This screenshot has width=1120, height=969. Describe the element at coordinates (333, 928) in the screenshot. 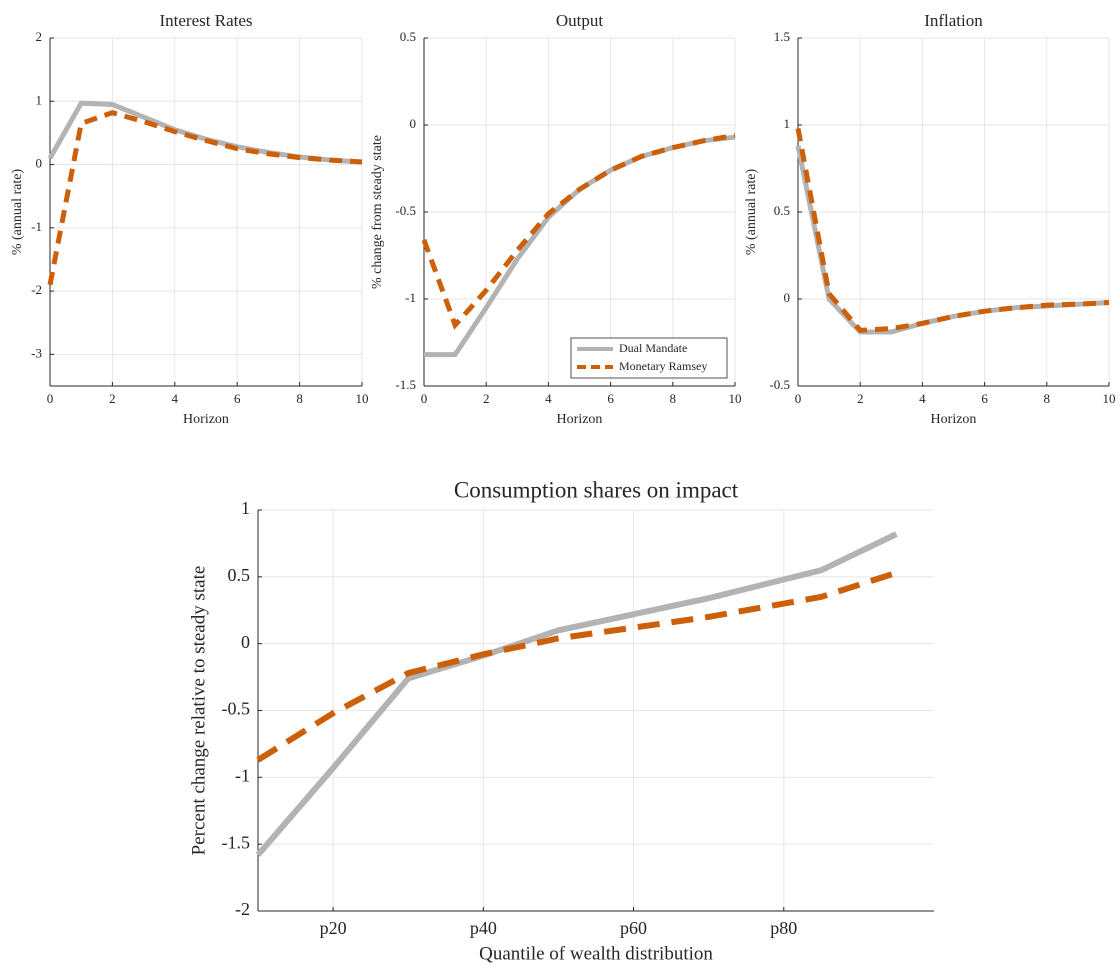

I see `x-tick-label: p20` at that location.